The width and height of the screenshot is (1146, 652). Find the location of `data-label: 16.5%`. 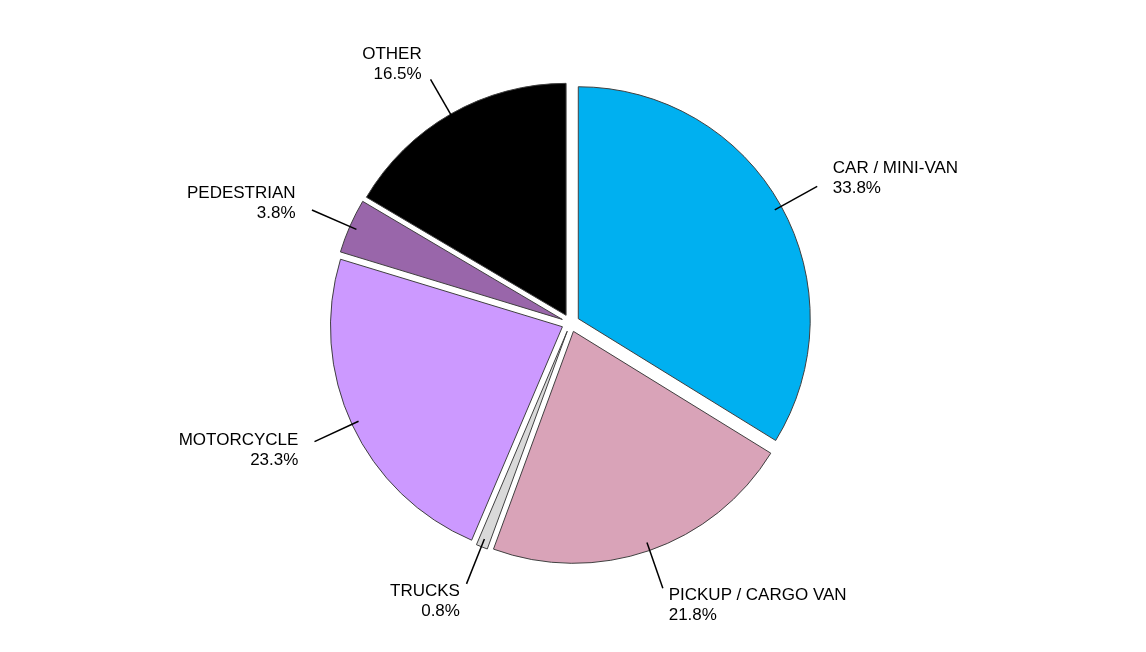

data-label: 16.5% is located at coordinates (397, 74).